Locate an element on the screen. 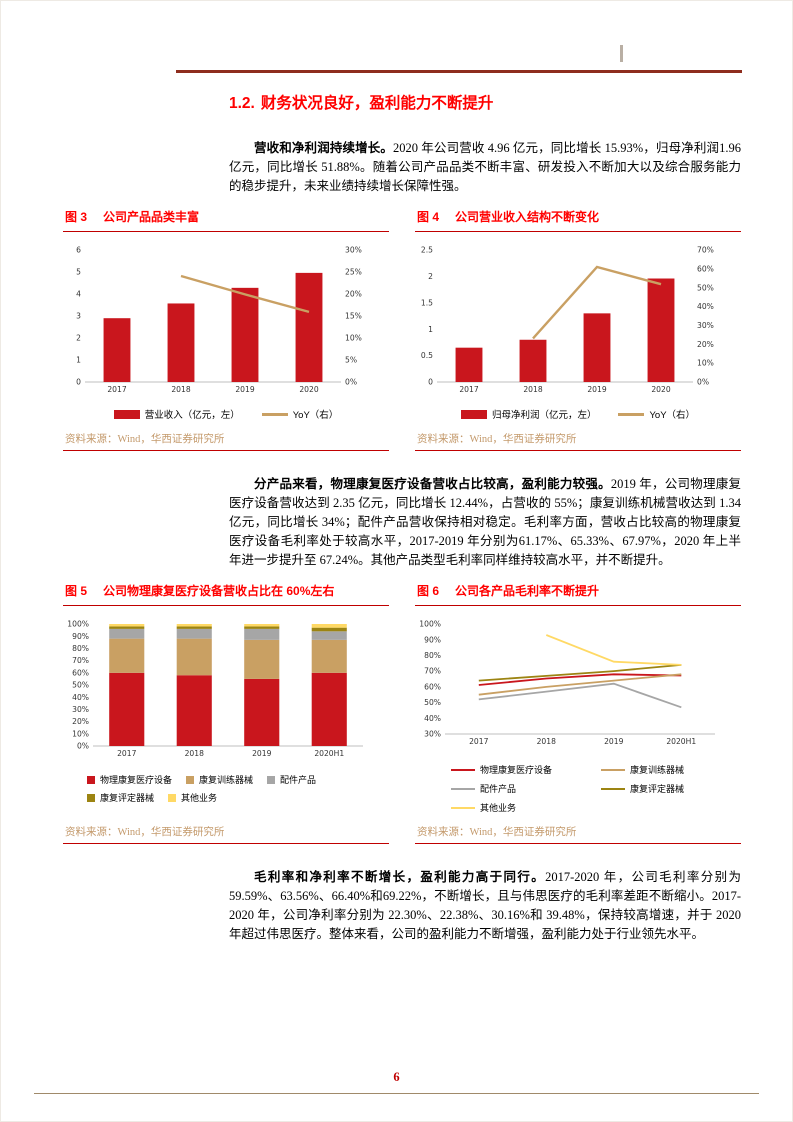  footer-rule is located at coordinates (396, 1093).